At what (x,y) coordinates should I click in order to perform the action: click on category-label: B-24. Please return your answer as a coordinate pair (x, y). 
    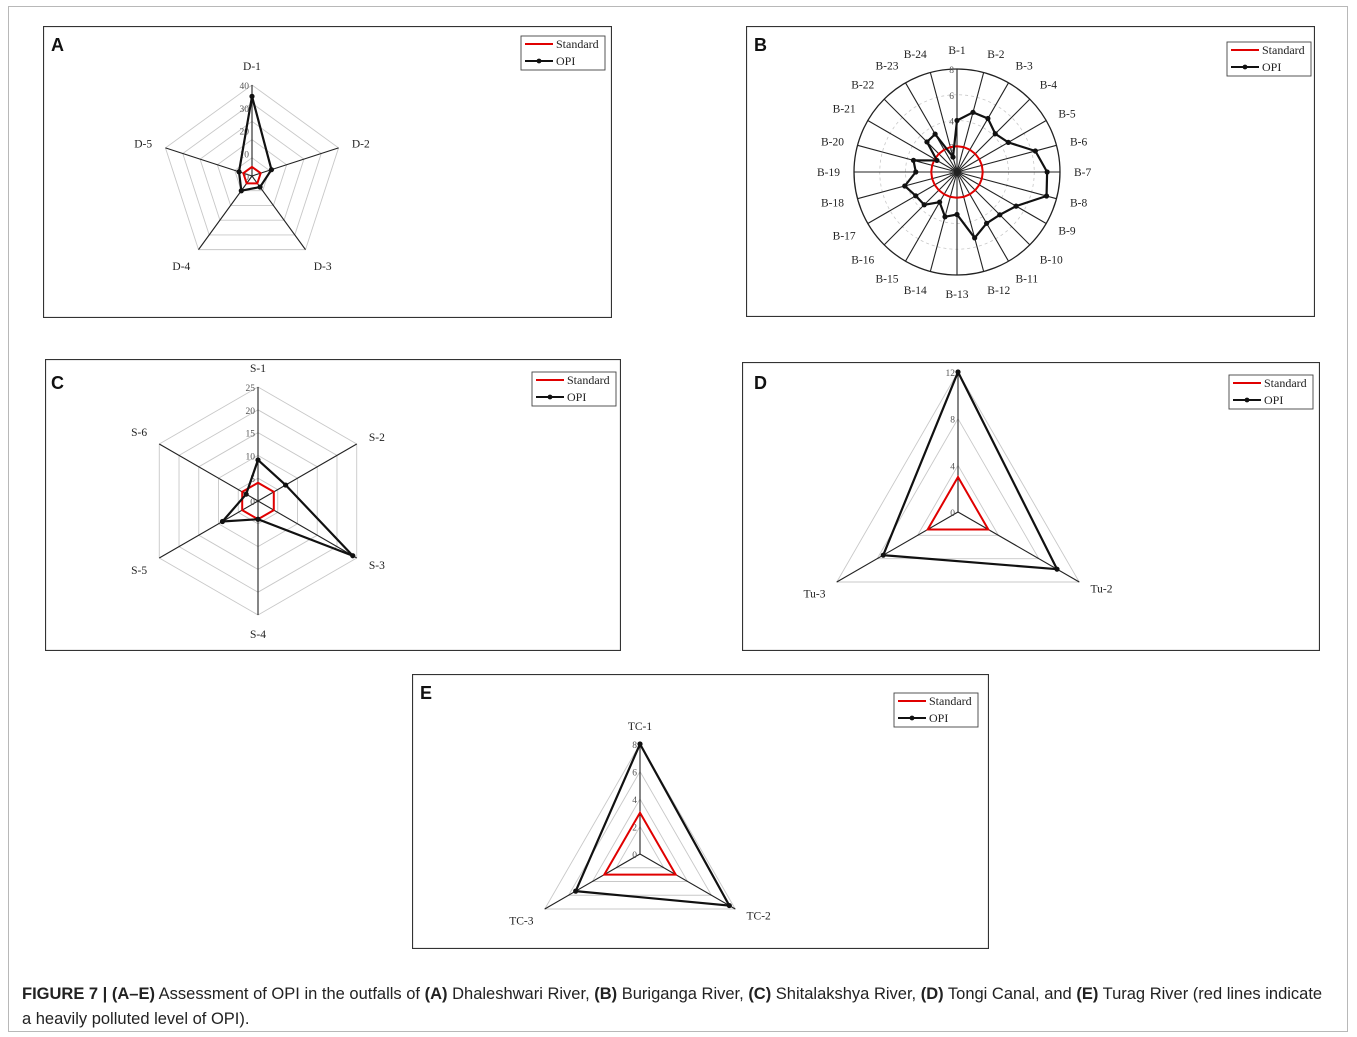
    Looking at the image, I should click on (915, 55).